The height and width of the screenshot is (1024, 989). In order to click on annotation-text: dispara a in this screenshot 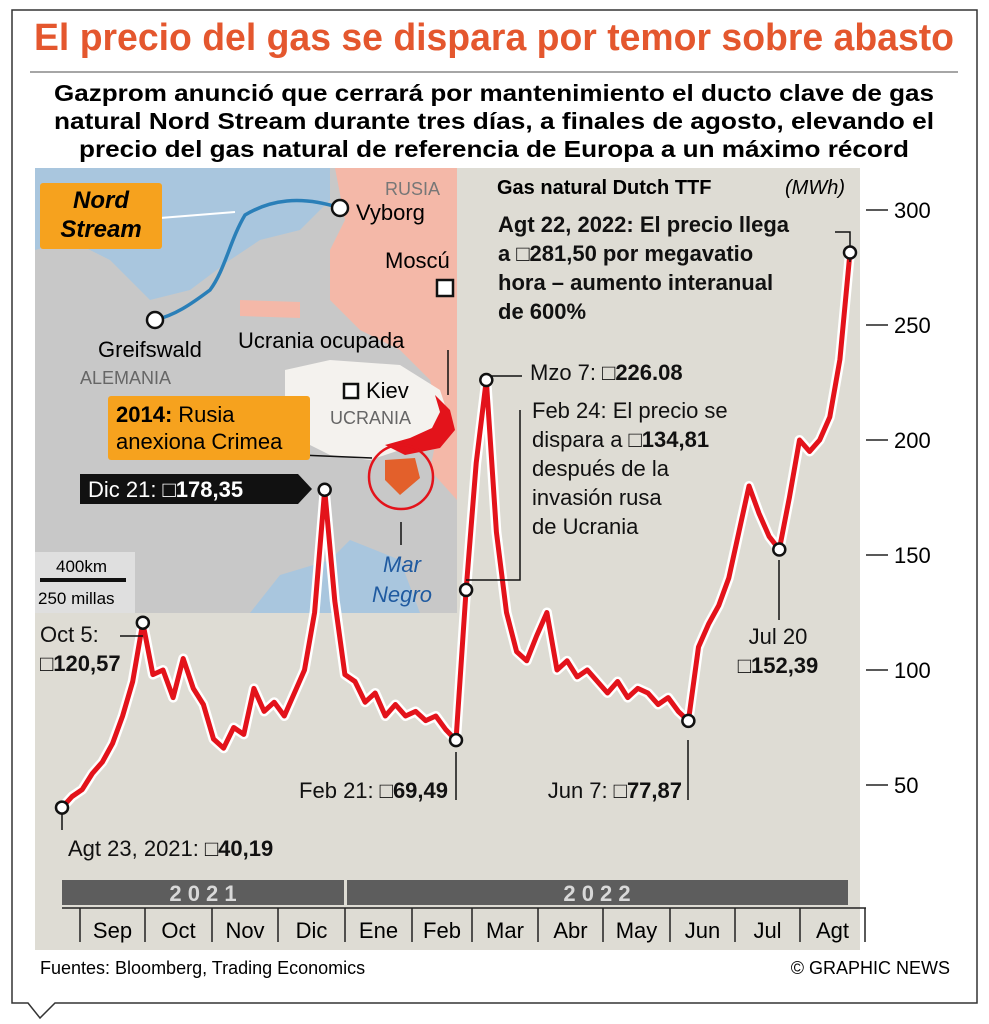, I will do `click(577, 439)`.